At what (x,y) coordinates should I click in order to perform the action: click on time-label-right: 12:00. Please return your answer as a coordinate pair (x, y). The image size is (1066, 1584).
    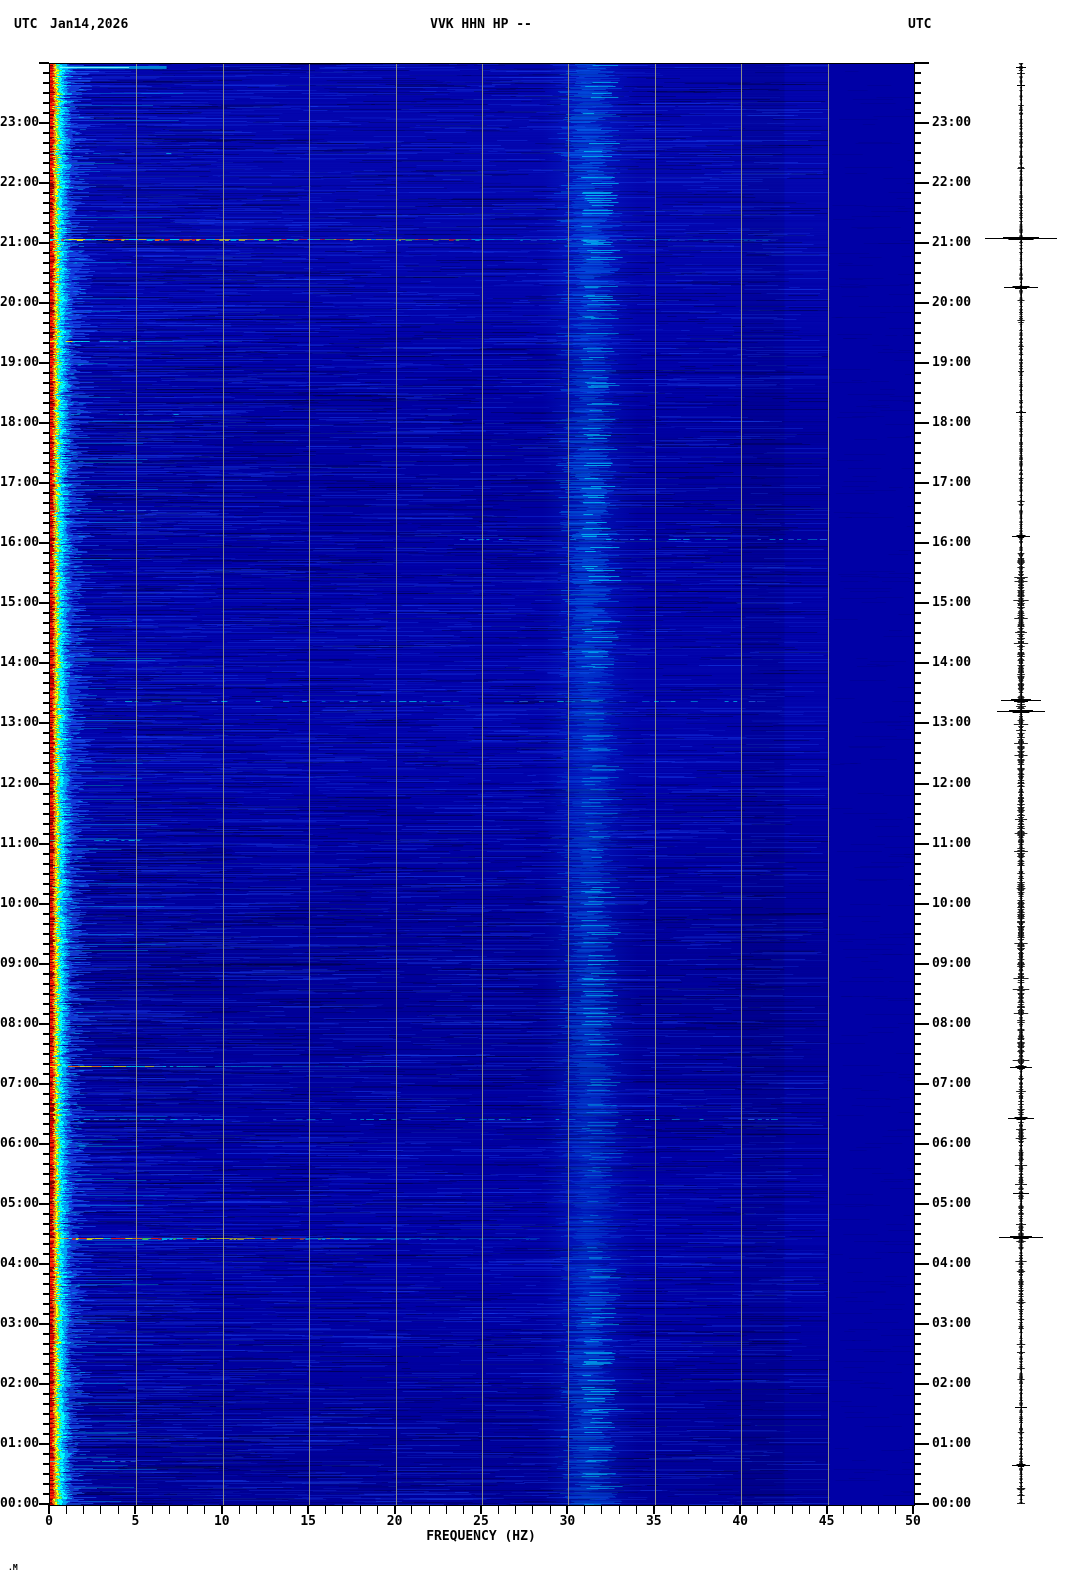
    Looking at the image, I should click on (952, 783).